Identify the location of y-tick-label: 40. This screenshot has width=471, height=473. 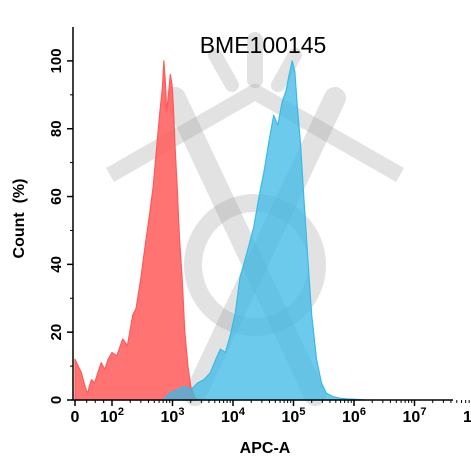
(56, 264).